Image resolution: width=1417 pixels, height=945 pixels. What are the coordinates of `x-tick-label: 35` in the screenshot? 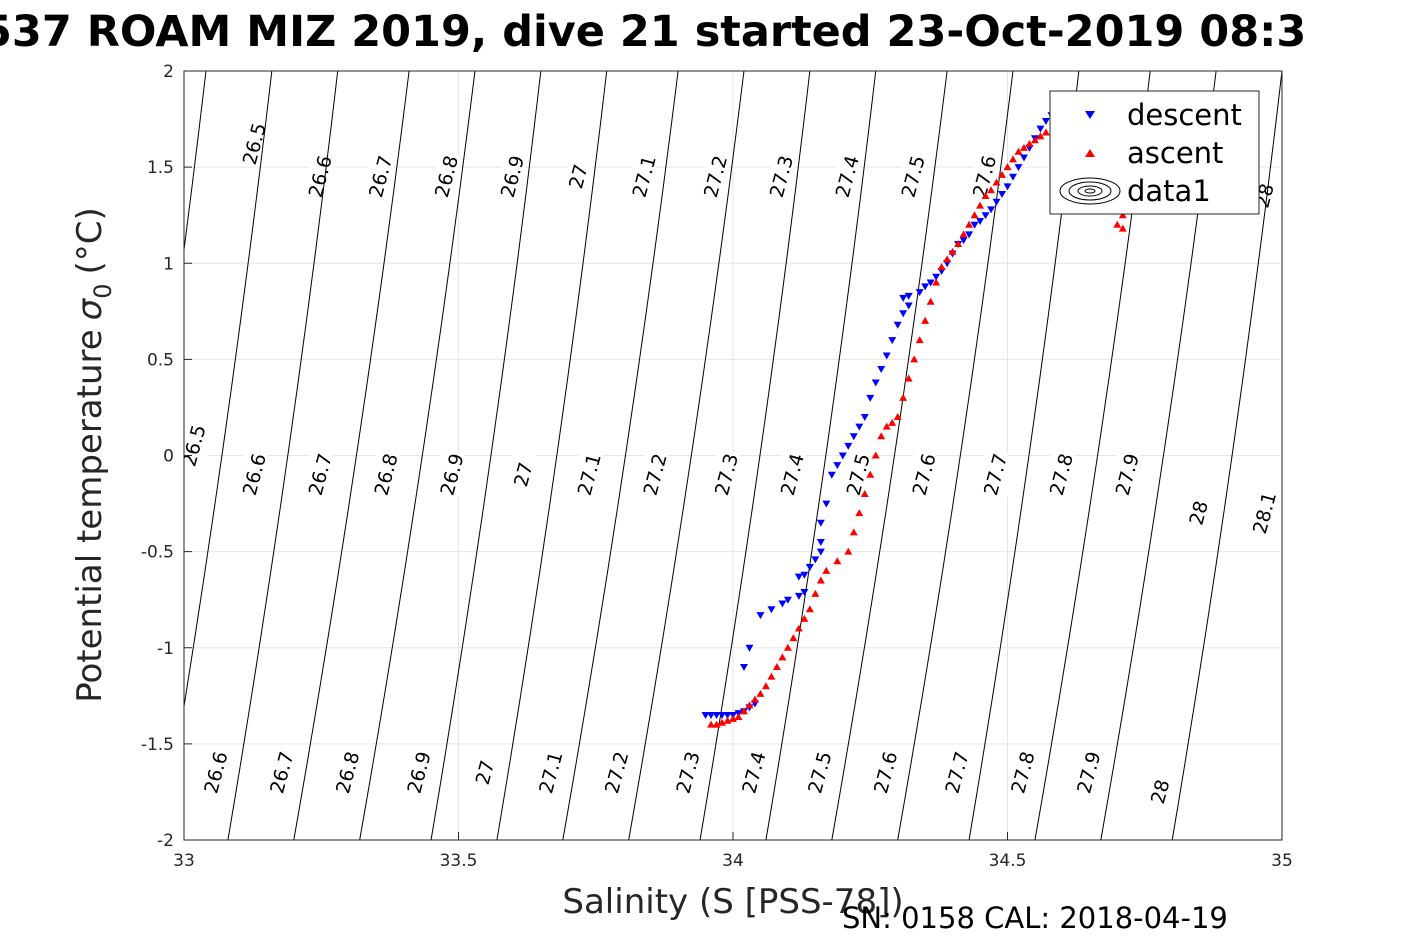 It's located at (1282, 861).